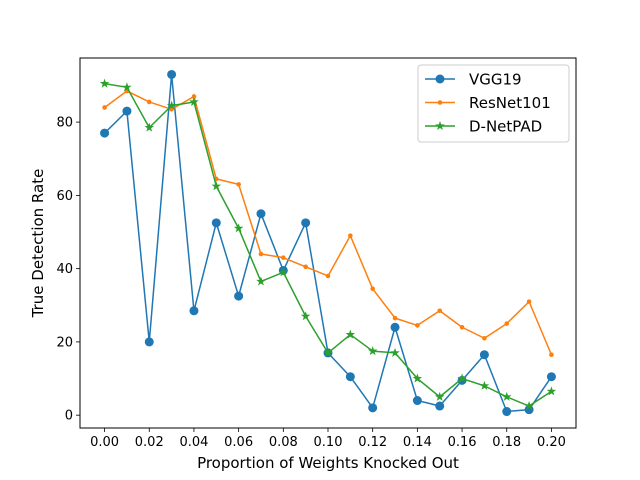 The image size is (640, 480). What do you see at coordinates (495, 80) in the screenshot?
I see `legend-label: VGG19` at bounding box center [495, 80].